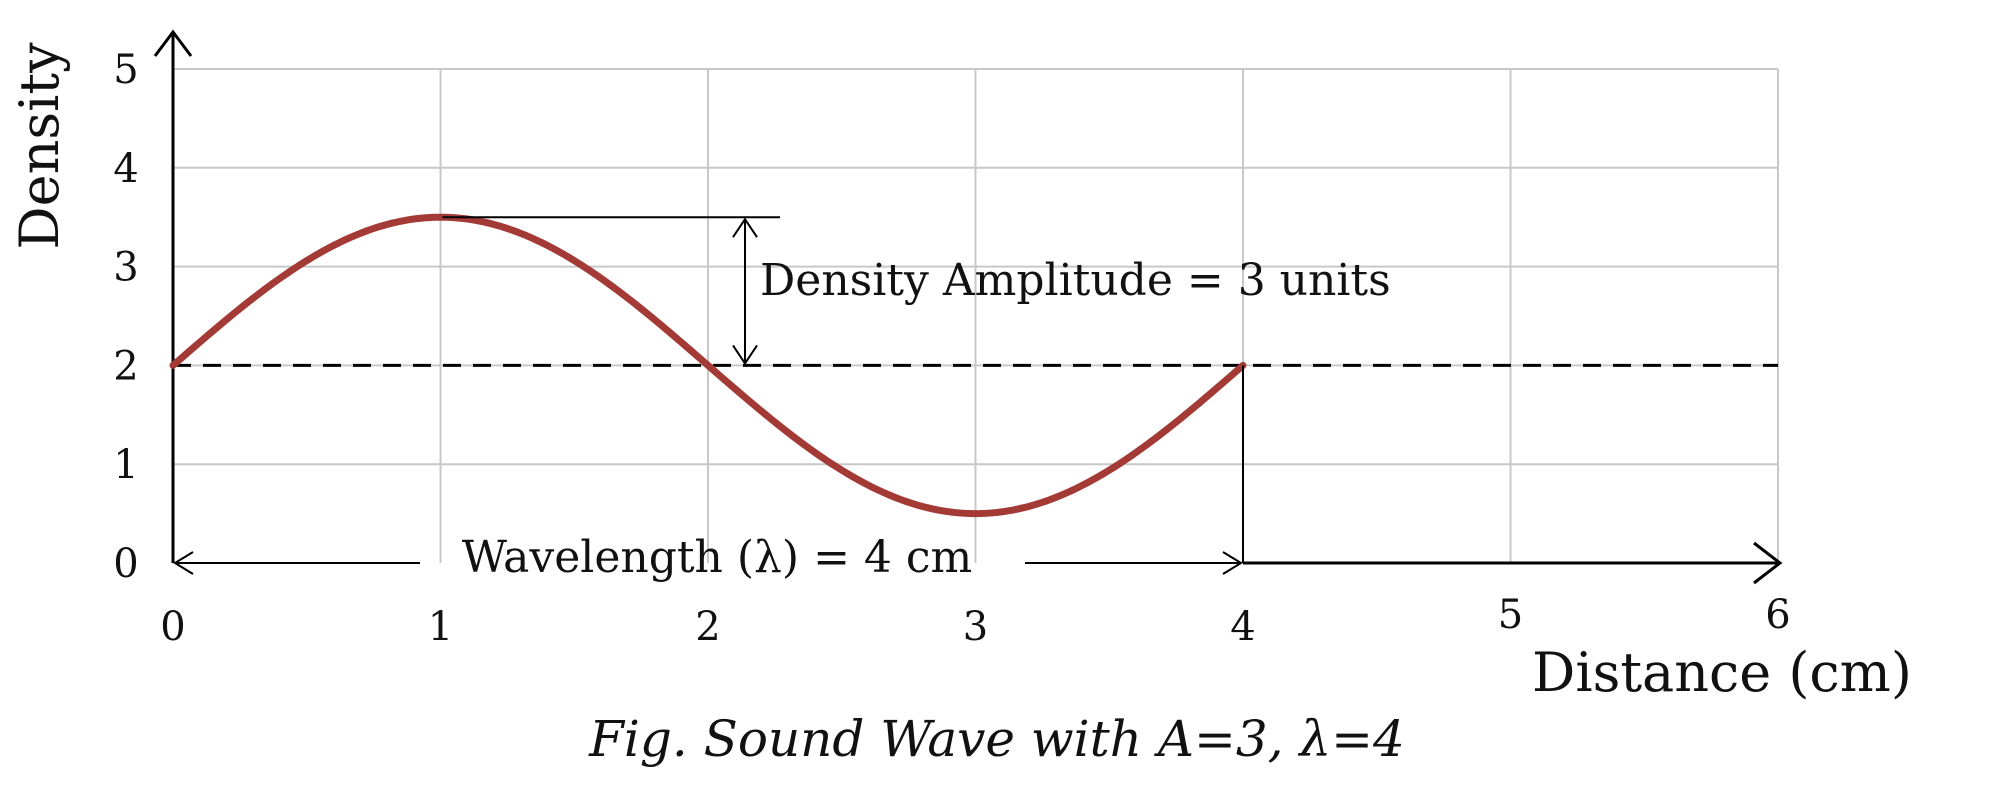 The width and height of the screenshot is (1994, 786). Describe the element at coordinates (172, 627) in the screenshot. I see `x-tick-label-0: 0` at that location.